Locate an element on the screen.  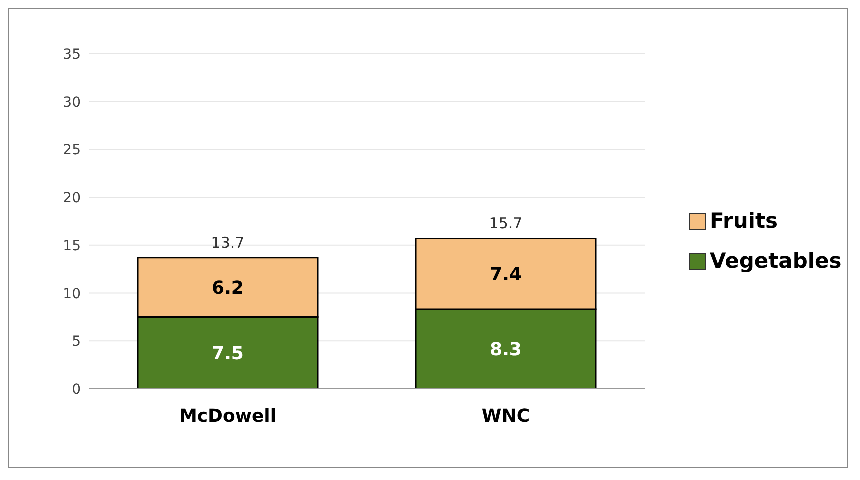
legend-label: Vegetables is located at coordinates (776, 261).